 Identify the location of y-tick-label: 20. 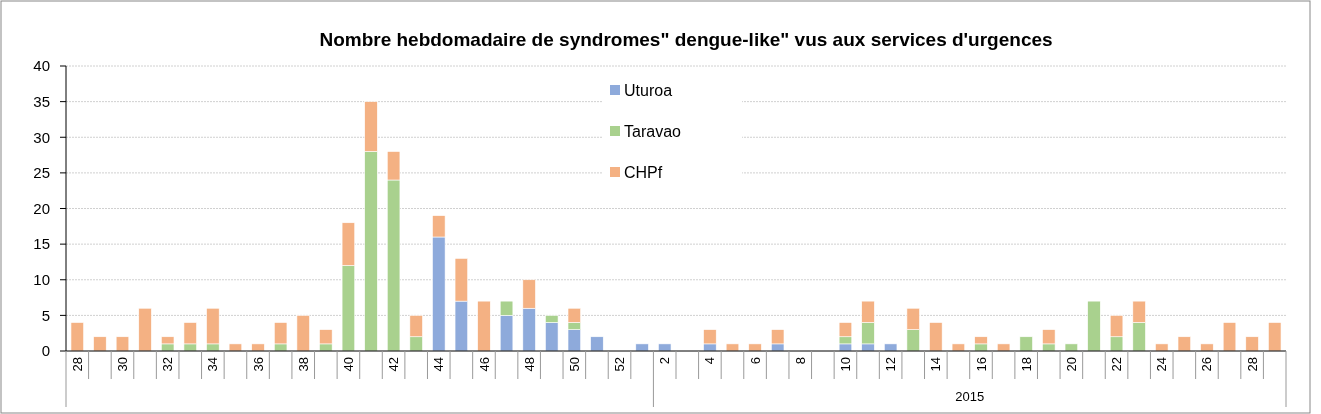
(41, 208).